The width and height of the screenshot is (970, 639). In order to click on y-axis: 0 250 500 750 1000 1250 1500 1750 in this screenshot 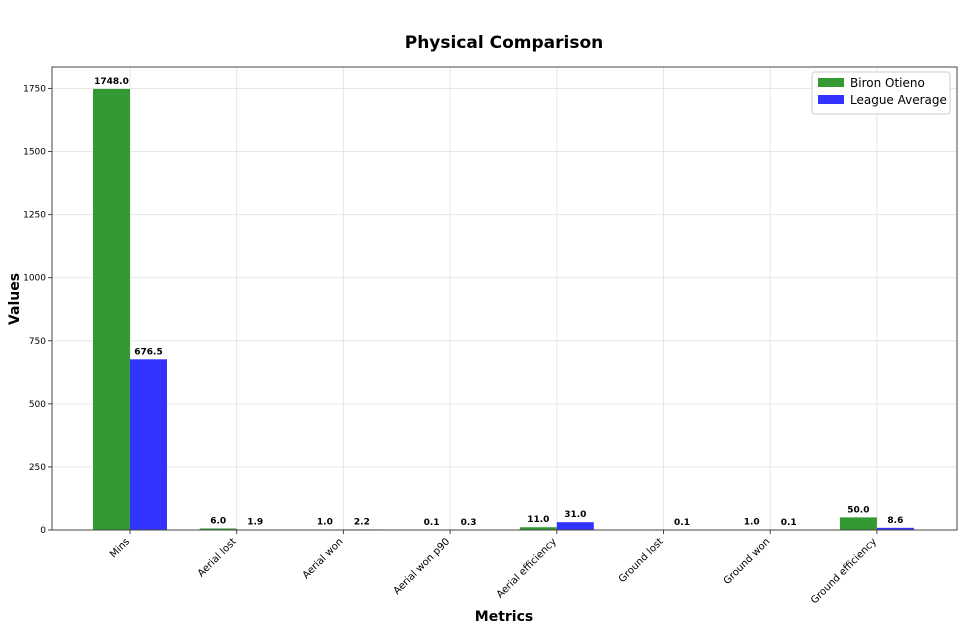, I will do `click(37, 310)`.